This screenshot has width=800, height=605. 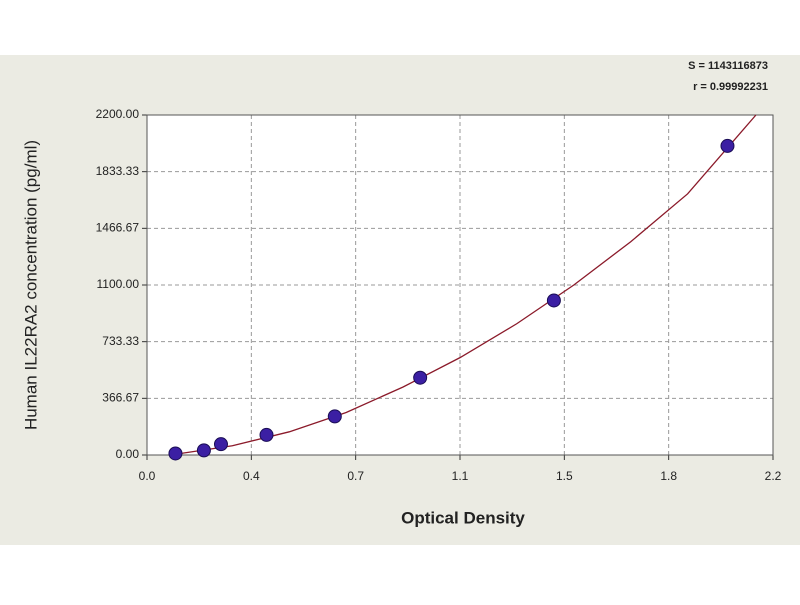 What do you see at coordinates (668, 476) in the screenshot?
I see `x-tick-label: 1.8` at bounding box center [668, 476].